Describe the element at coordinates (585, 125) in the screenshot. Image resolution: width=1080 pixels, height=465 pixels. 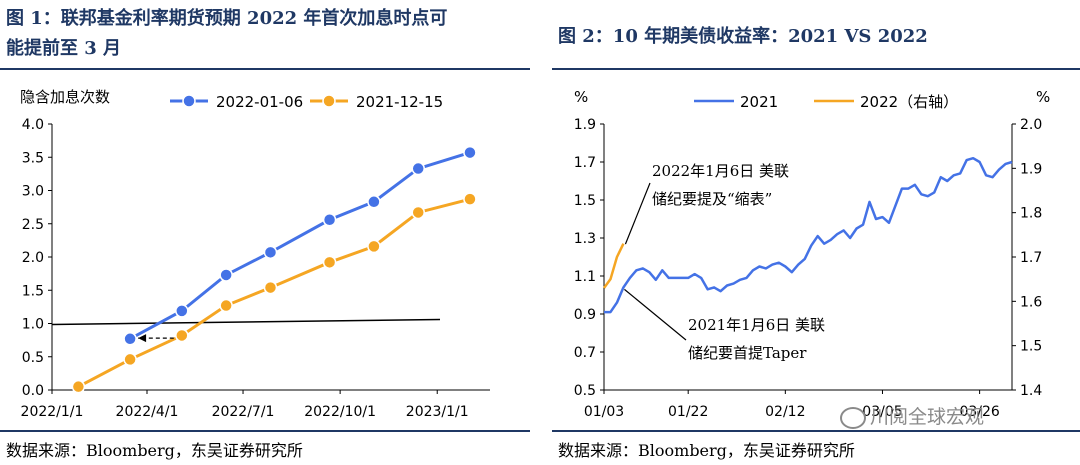
I see `chart2-y-left-tick-label: 1.9` at that location.